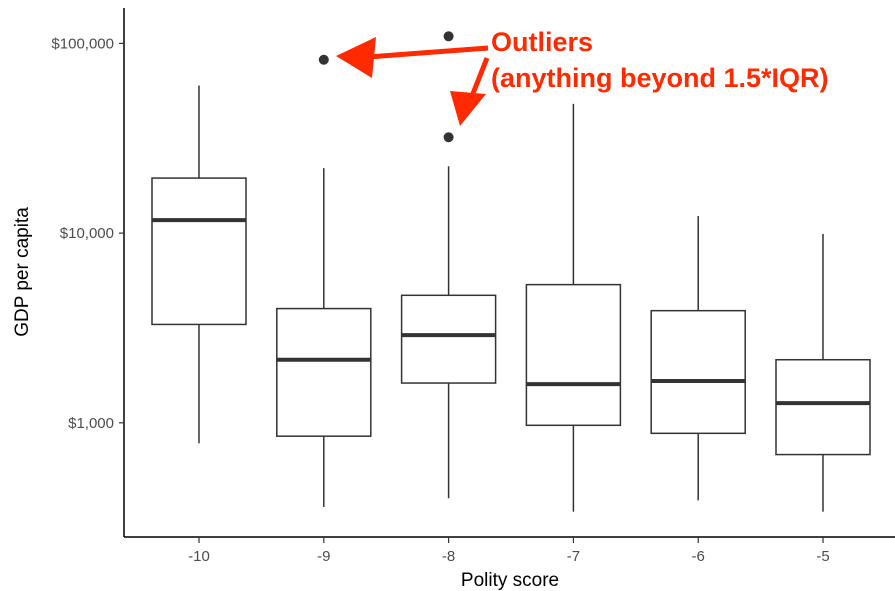 This screenshot has height=591, width=895. Describe the element at coordinates (82, 43) in the screenshot. I see `y-tick-label: $100,000` at that location.